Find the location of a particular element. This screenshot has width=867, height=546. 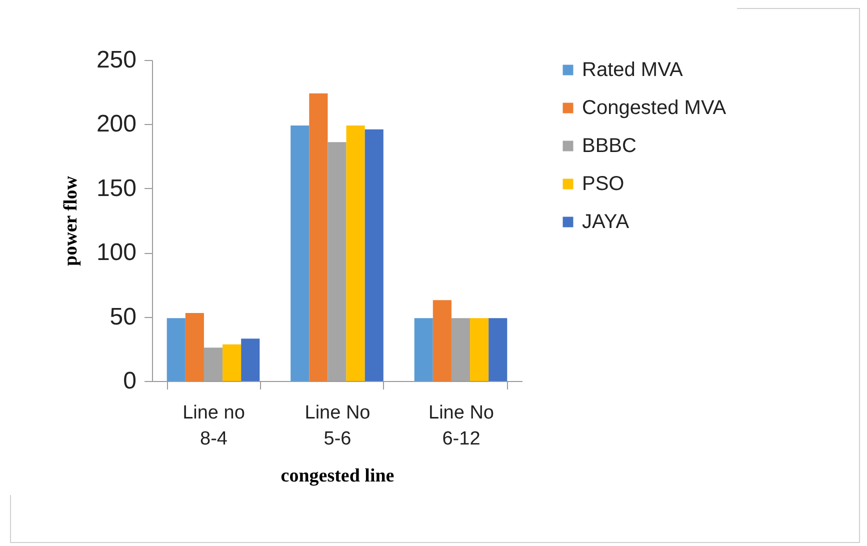

y-tick-label: 150 is located at coordinates (116, 188).